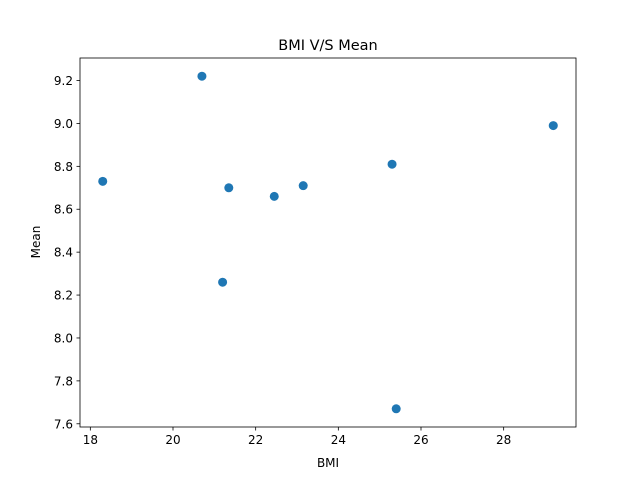 The image size is (640, 480). I want to click on y-tick-label: 8.2, so click(63, 296).